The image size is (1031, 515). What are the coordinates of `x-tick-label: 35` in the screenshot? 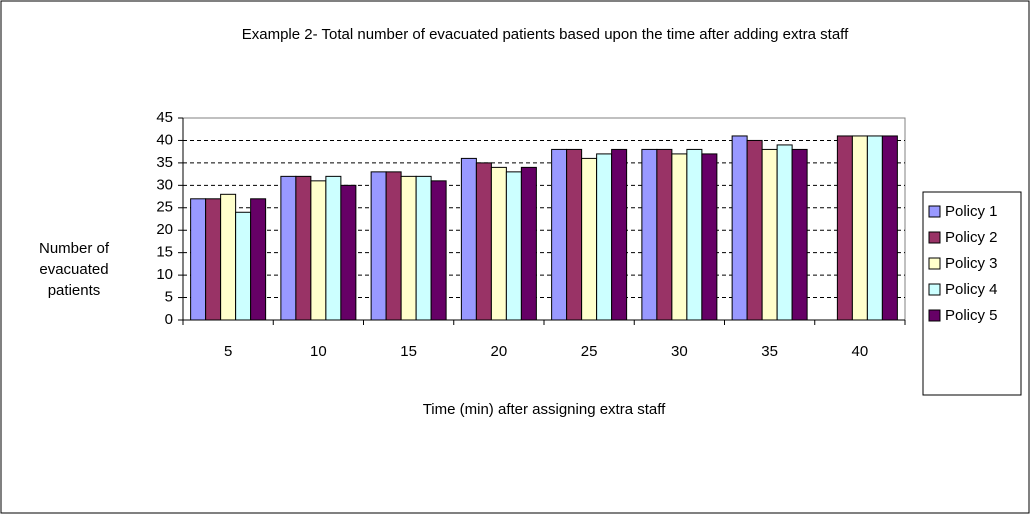 It's located at (769, 351).